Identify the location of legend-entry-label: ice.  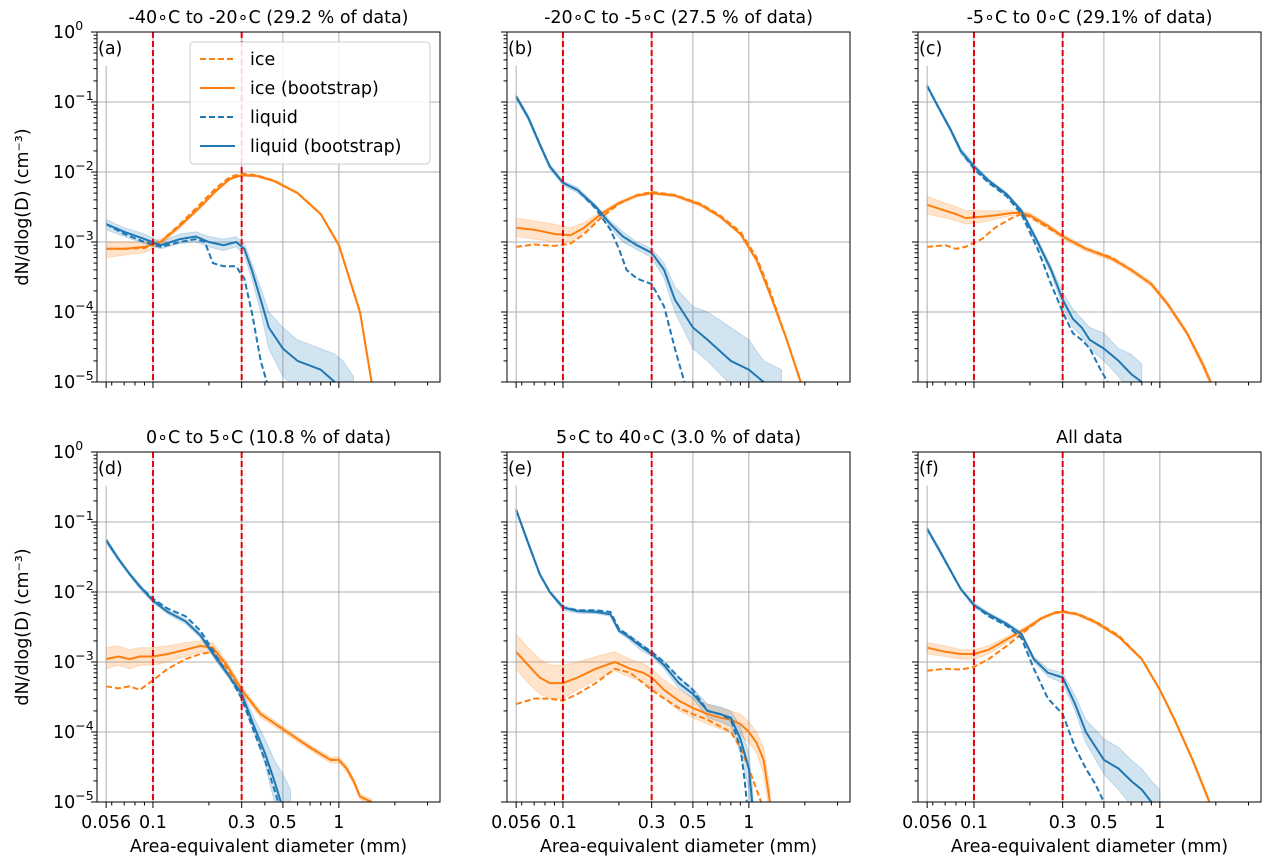
(262, 60).